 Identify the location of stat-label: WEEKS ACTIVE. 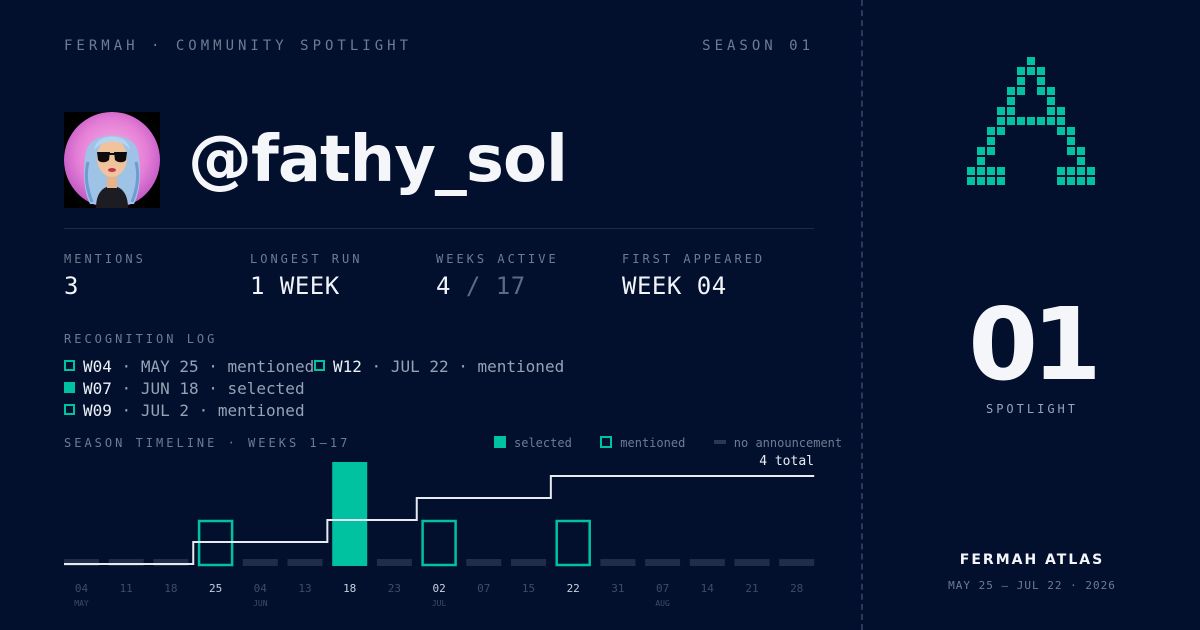
(497, 259).